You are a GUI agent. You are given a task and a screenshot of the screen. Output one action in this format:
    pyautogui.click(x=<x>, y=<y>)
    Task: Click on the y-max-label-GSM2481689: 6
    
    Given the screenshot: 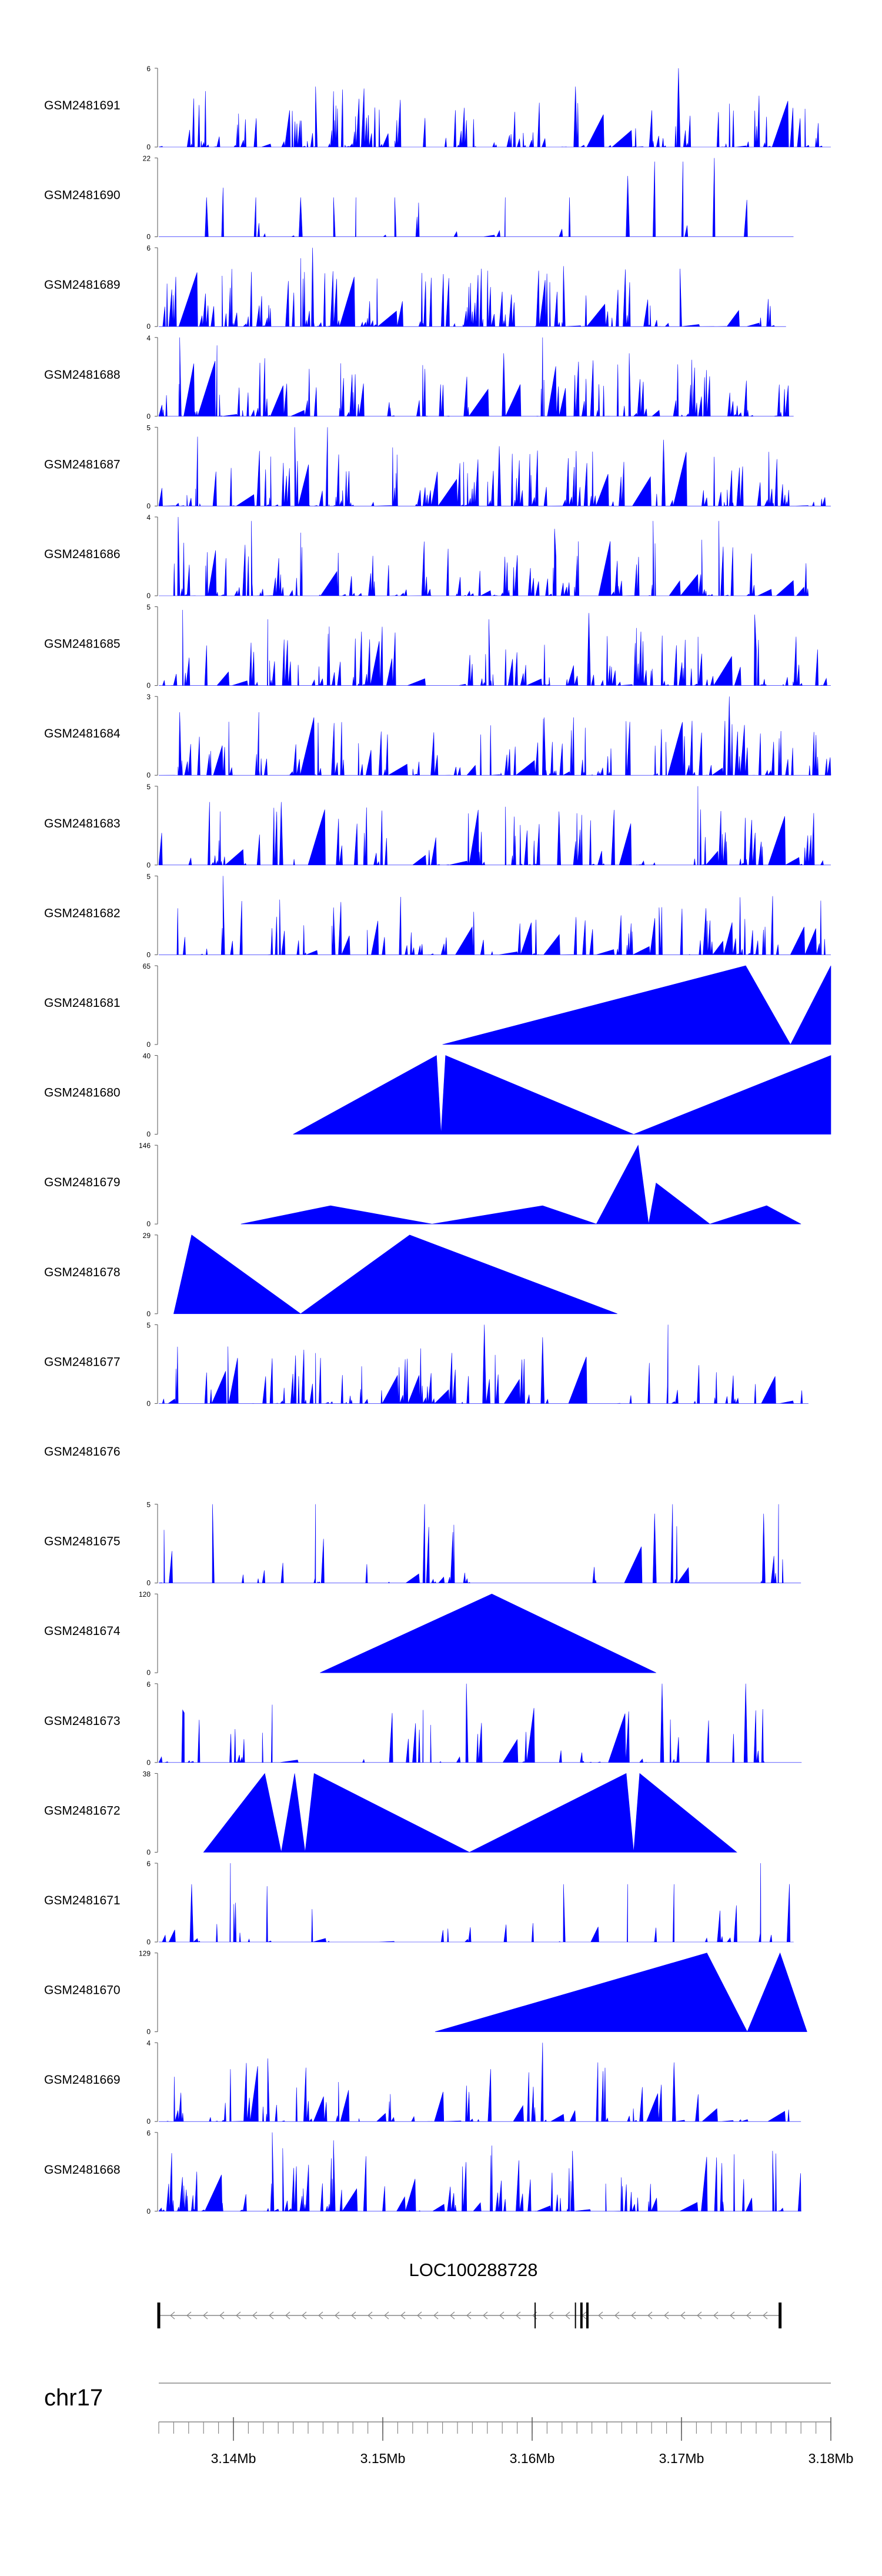 What is the action you would take?
    pyautogui.click(x=148, y=248)
    